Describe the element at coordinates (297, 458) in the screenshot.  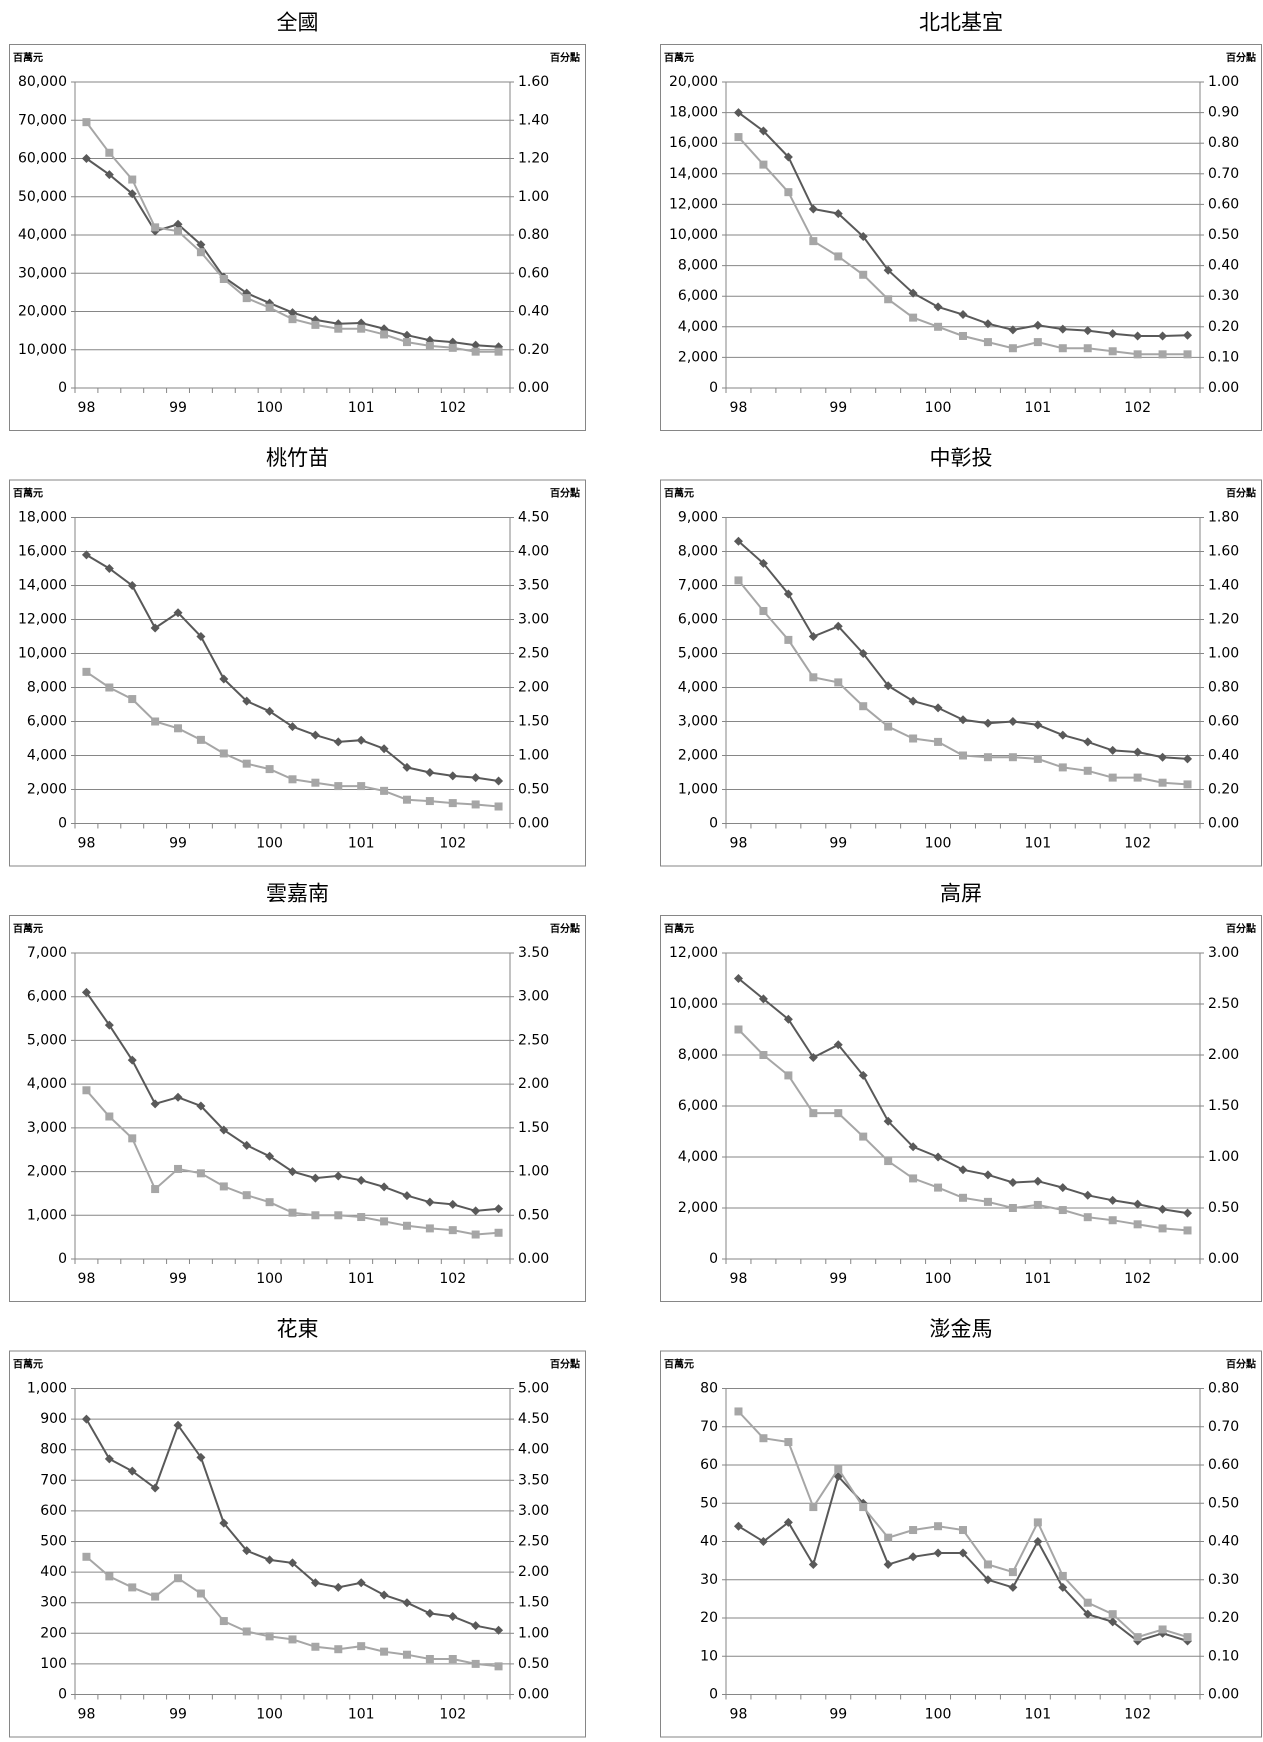
I see `chart-title: 桃竹苗` at that location.